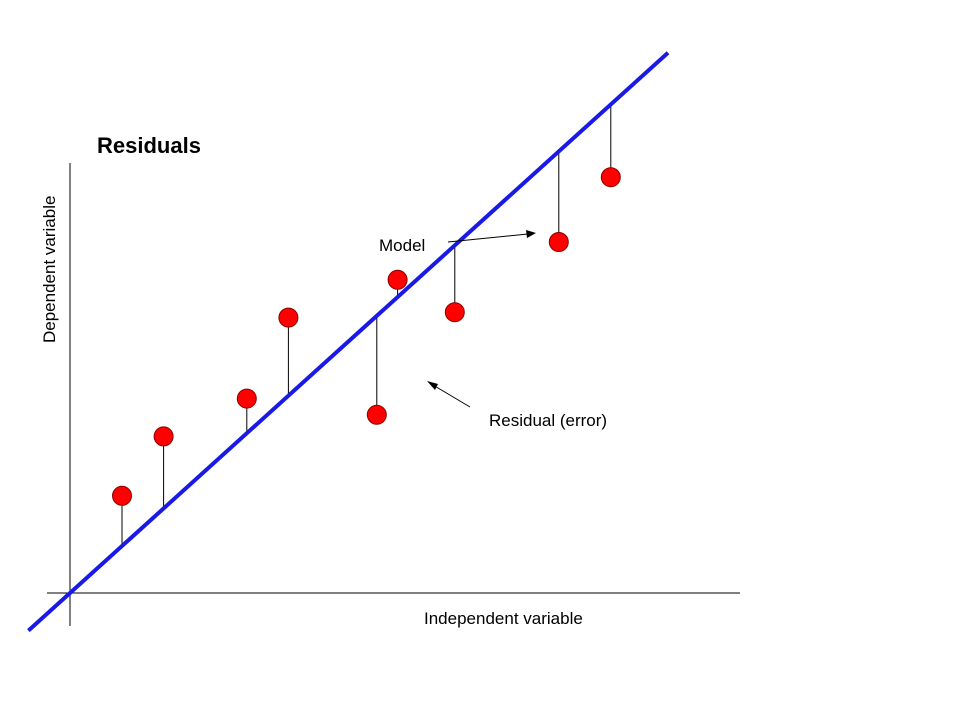  Describe the element at coordinates (451, 396) in the screenshot. I see `residual-annotation-arrow-line` at that location.